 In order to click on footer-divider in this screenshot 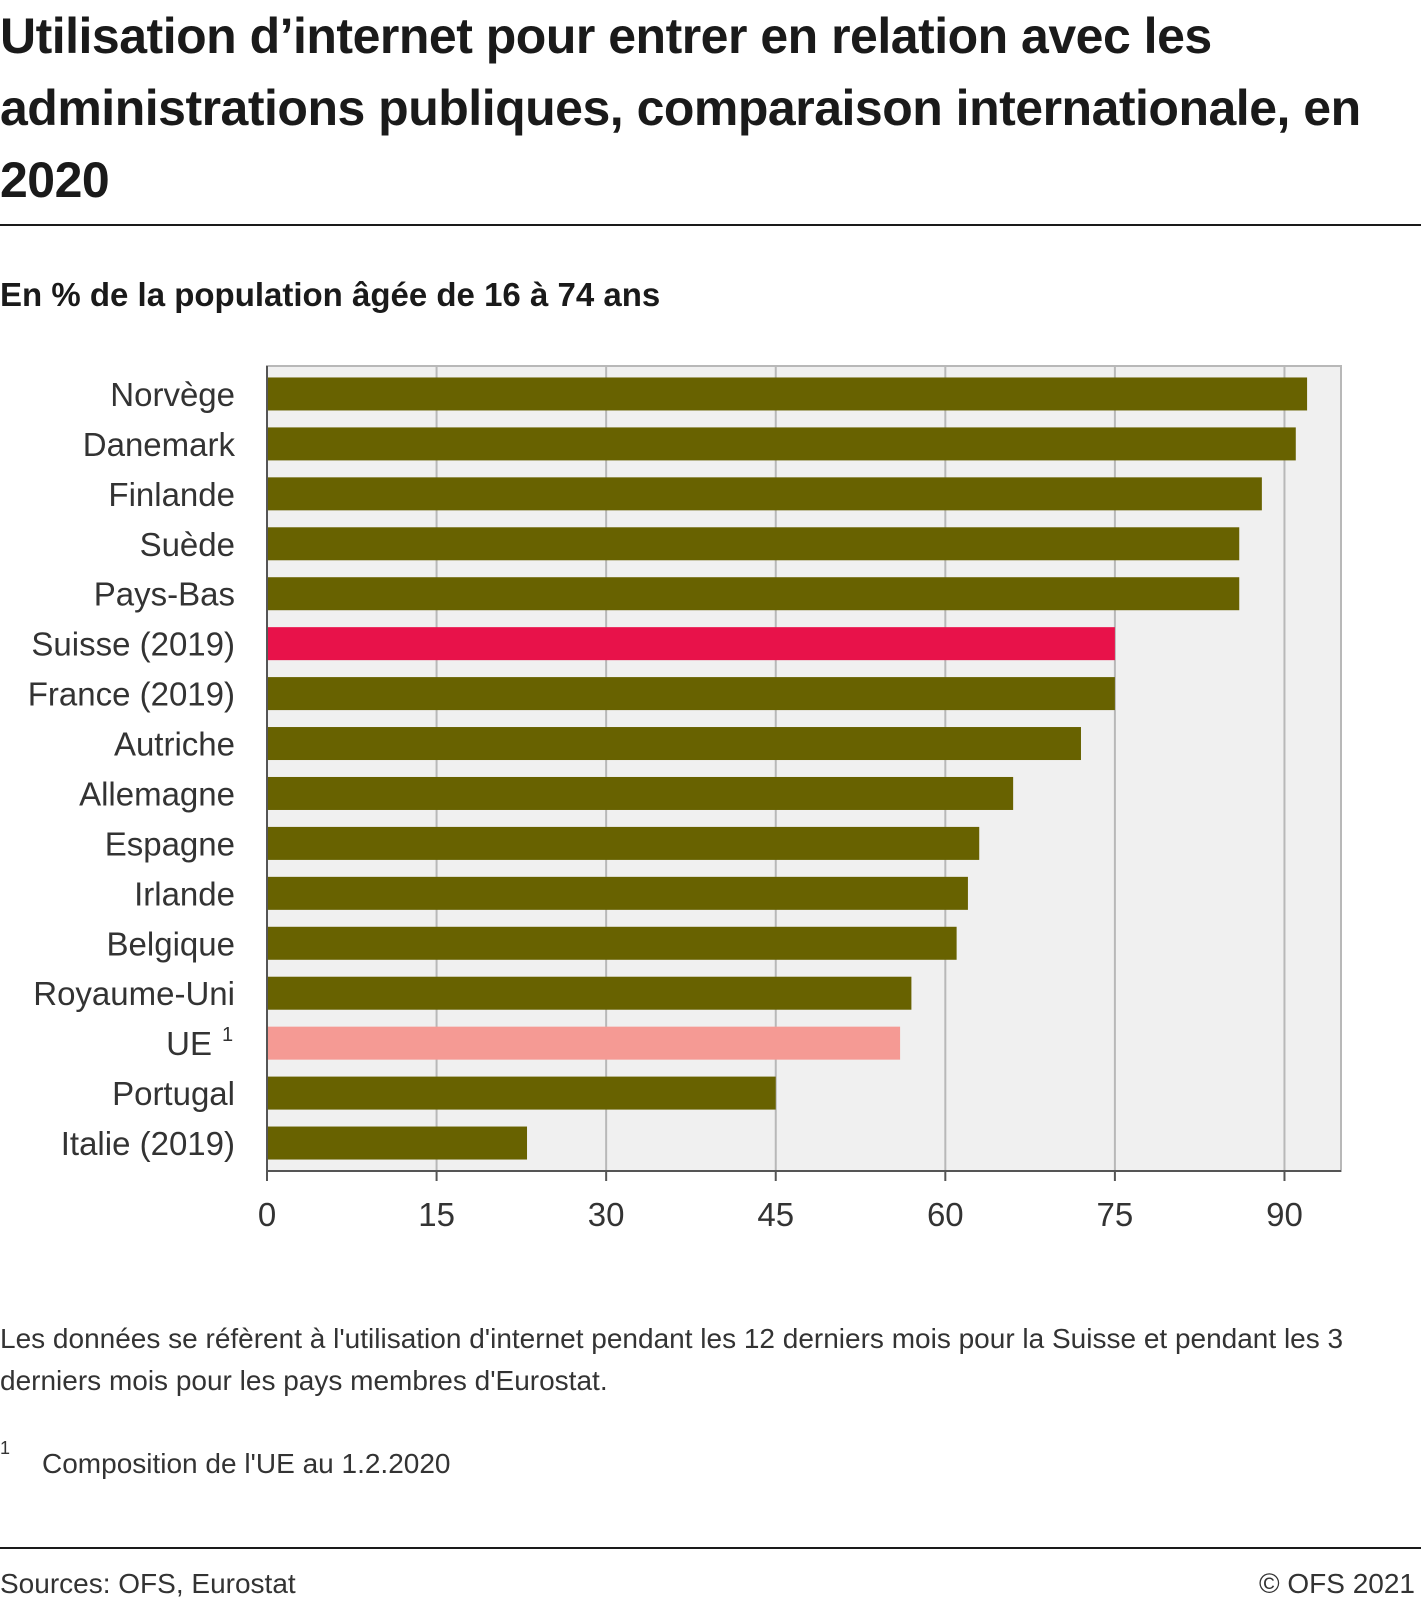, I will do `click(710, 1548)`.